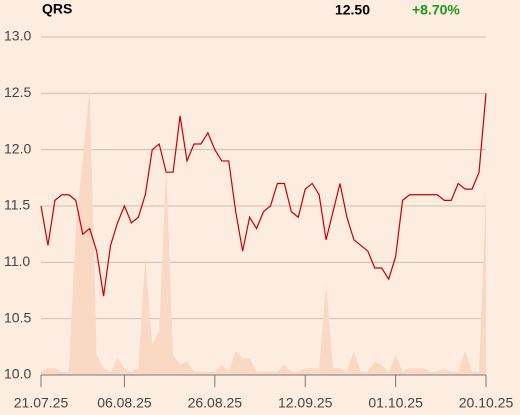 Image resolution: width=520 pixels, height=415 pixels. Describe the element at coordinates (57, 9) in the screenshot. I see `symbol: QRS` at that location.